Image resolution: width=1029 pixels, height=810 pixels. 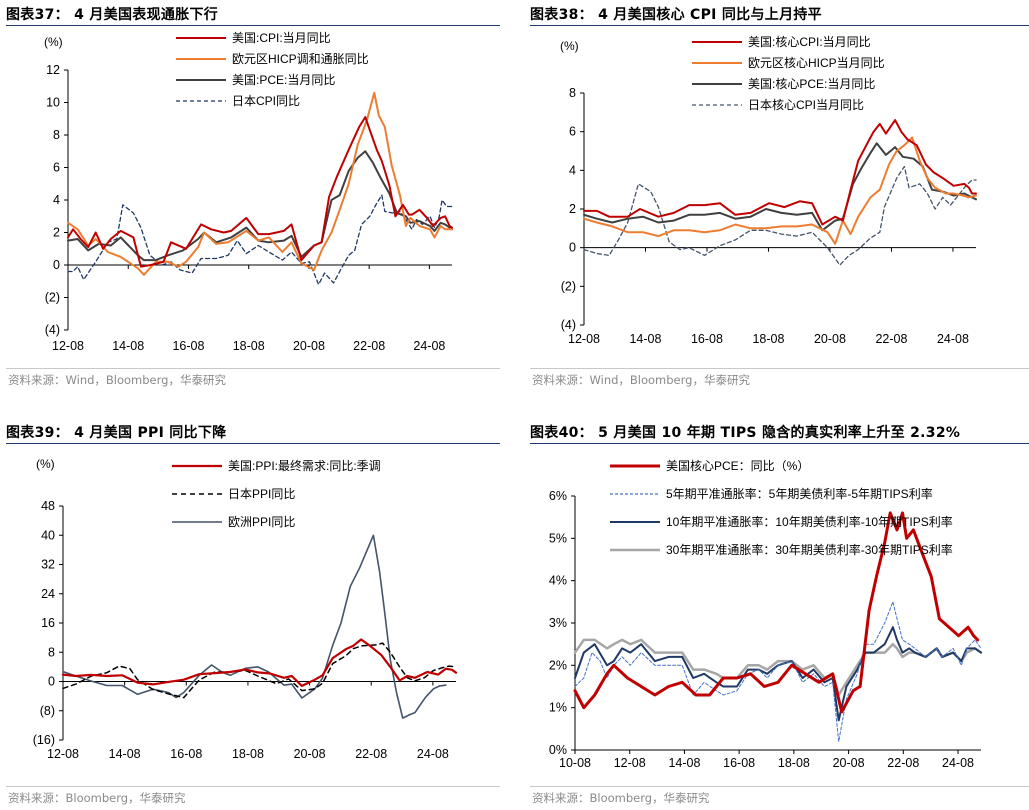 What do you see at coordinates (558, 538) in the screenshot?
I see `y-tick-label: 5%` at bounding box center [558, 538].